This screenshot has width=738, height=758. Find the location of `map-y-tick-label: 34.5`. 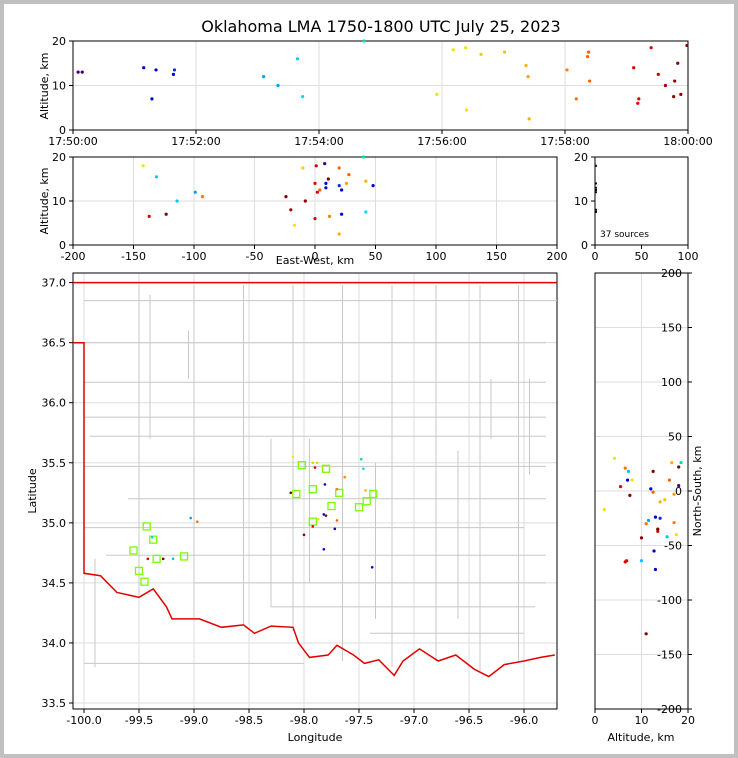

map-y-tick-label: 34.5 is located at coordinates (54, 583).